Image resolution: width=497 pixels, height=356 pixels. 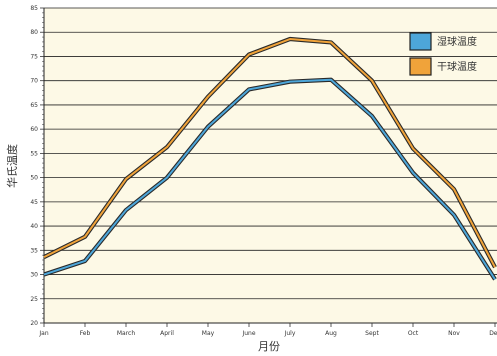 I want to click on legend-label: 干球温度, so click(x=457, y=66).